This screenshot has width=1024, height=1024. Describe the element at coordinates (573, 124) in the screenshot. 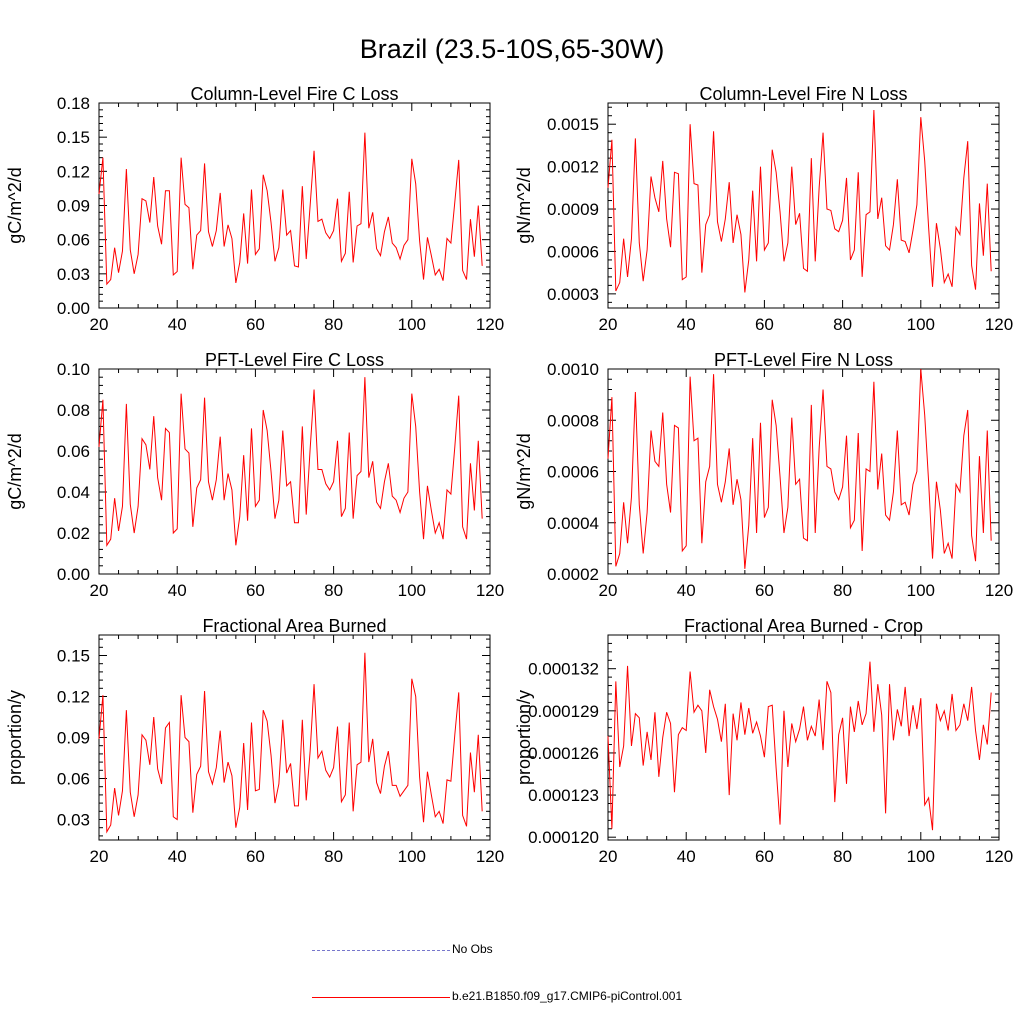

I see `y-tick-label: 0.0015` at that location.